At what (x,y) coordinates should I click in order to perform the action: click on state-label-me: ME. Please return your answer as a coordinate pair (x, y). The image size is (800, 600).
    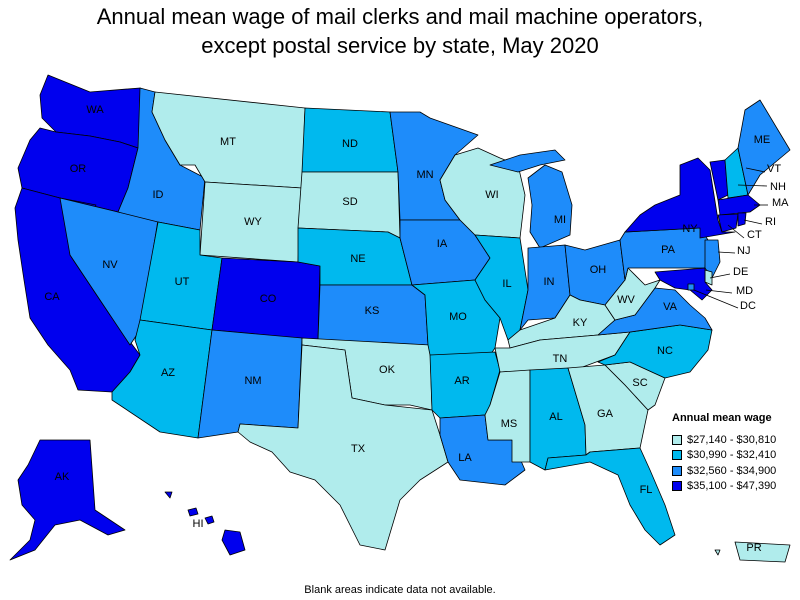
    Looking at the image, I should click on (762, 140).